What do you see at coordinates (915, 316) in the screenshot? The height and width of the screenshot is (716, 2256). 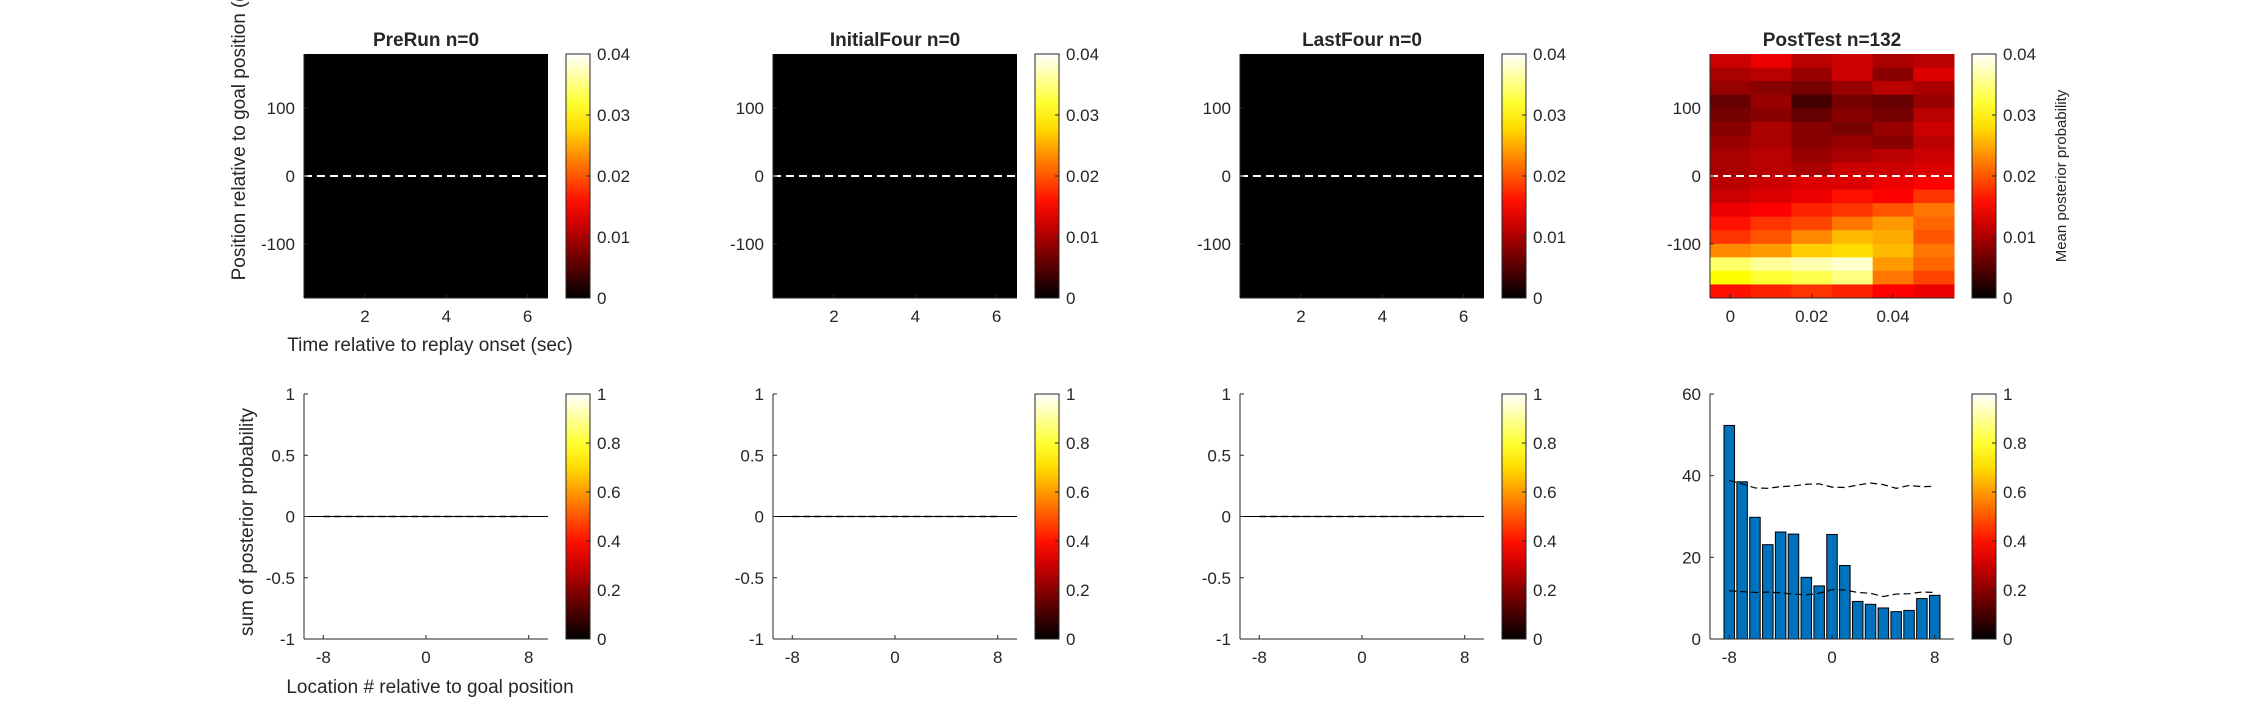 I see `x-tick-label: 4` at bounding box center [915, 316].